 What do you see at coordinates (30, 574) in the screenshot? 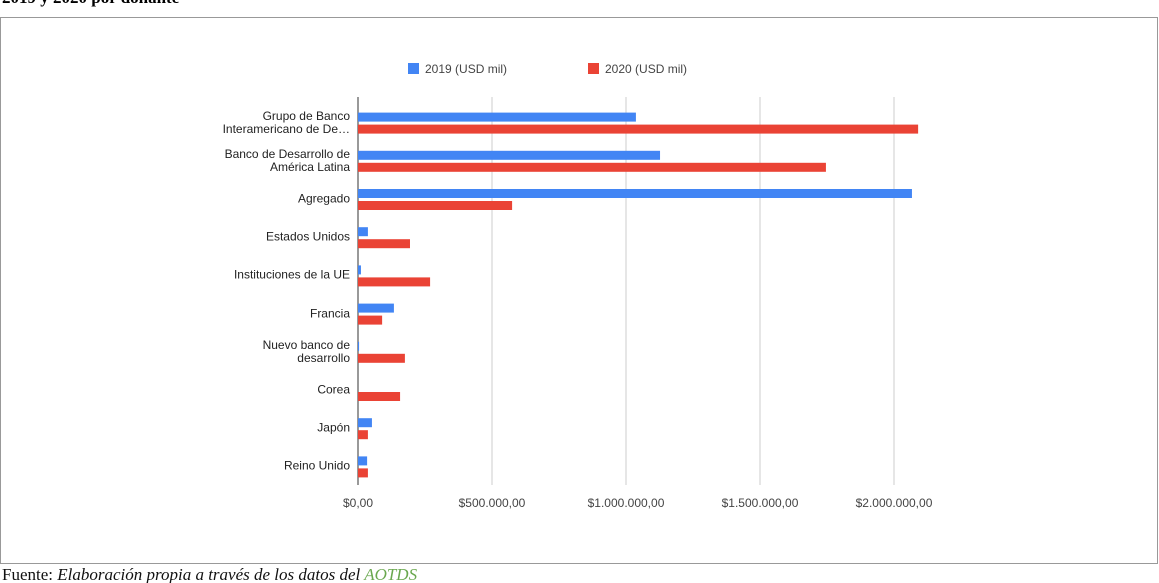
I see `footer-prefix: Fuente:` at bounding box center [30, 574].